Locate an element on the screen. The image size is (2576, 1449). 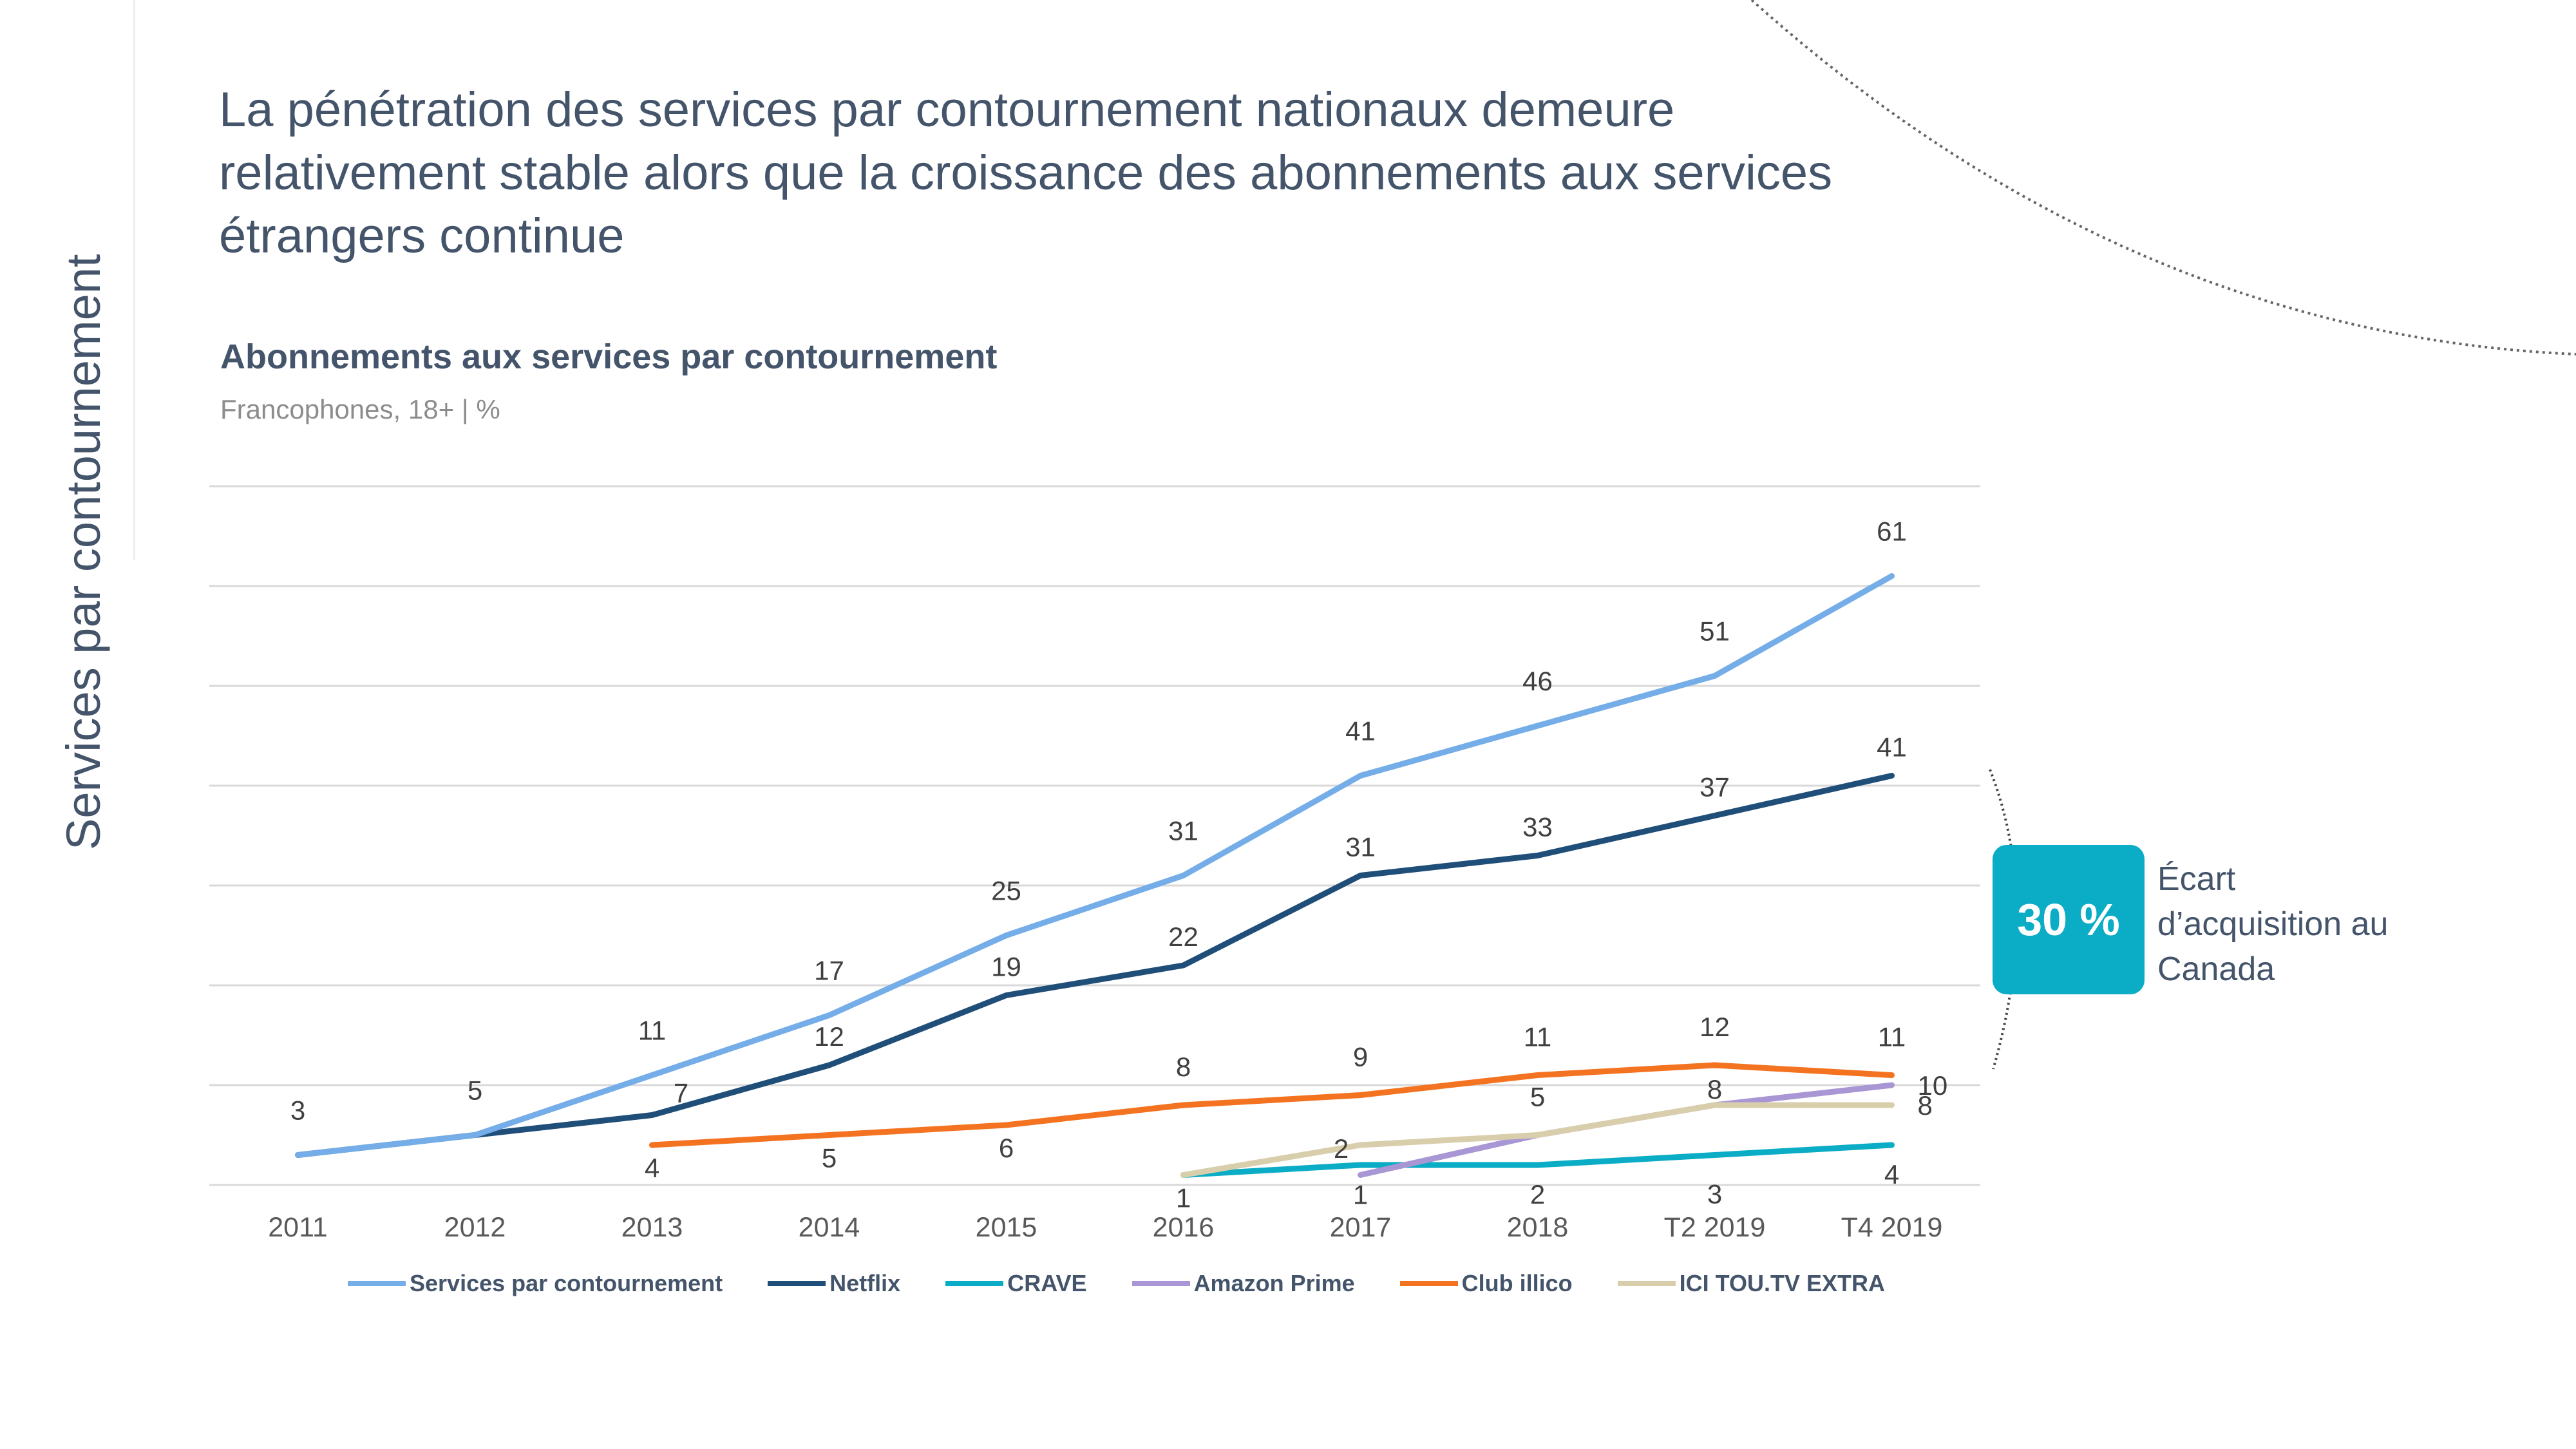
data-label: 6 is located at coordinates (1007, 1148).